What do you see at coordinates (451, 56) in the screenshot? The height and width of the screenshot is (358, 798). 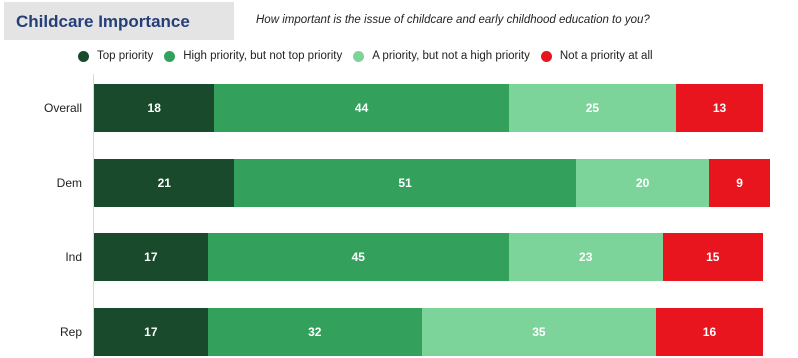 I see `legend-label: A priority, but not a high priority` at bounding box center [451, 56].